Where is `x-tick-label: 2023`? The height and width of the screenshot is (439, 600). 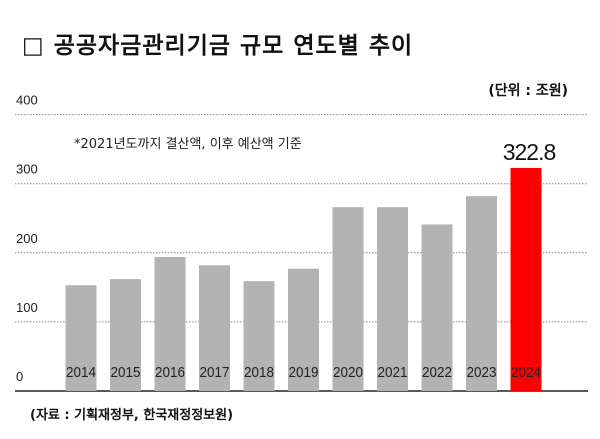 x-tick-label: 2023 is located at coordinates (482, 372).